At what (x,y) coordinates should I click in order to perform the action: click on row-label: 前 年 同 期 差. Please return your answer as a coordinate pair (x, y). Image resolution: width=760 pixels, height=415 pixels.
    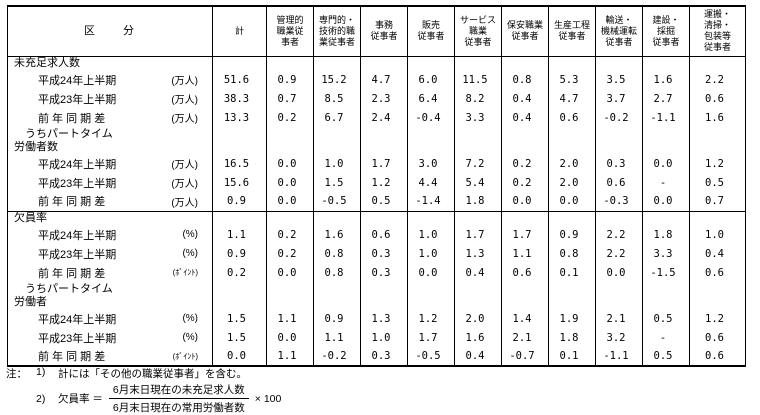
    Looking at the image, I should click on (72, 202).